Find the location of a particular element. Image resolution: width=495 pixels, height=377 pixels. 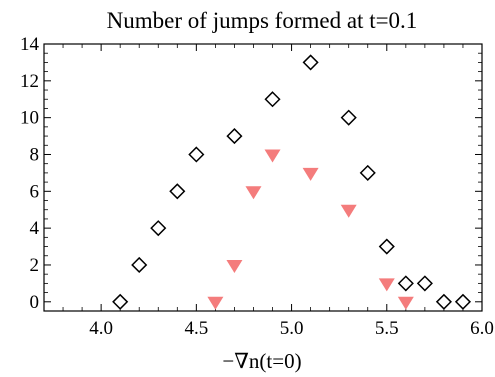

x-tick-label: 5.5 is located at coordinates (387, 328).